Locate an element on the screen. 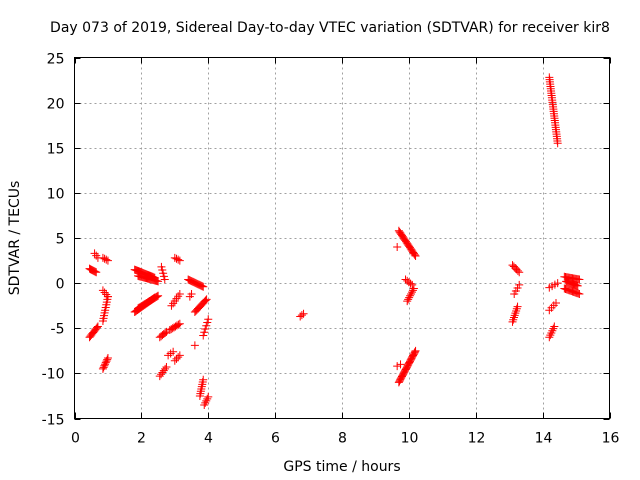 The width and height of the screenshot is (640, 480). x-tick-label: 8 is located at coordinates (342, 439).